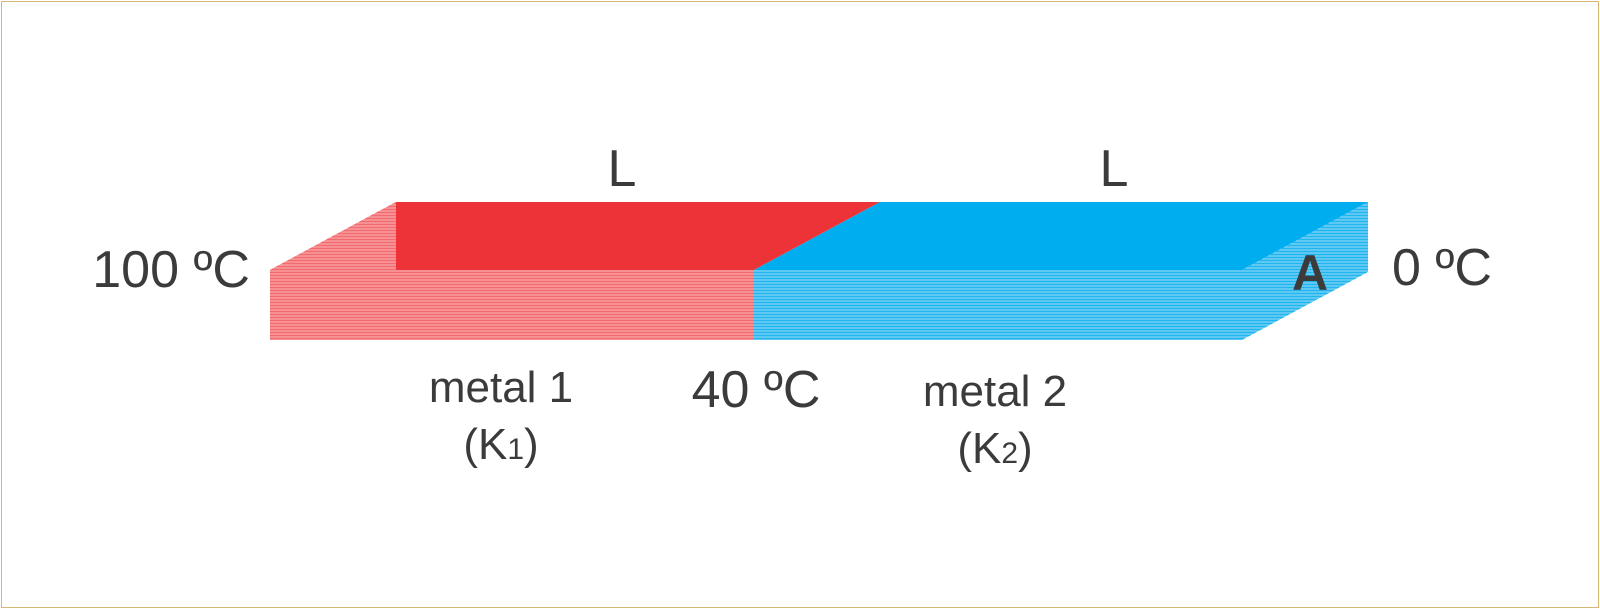 The height and width of the screenshot is (609, 1600). I want to click on metal-1-conductivity: (K1), so click(500, 444).